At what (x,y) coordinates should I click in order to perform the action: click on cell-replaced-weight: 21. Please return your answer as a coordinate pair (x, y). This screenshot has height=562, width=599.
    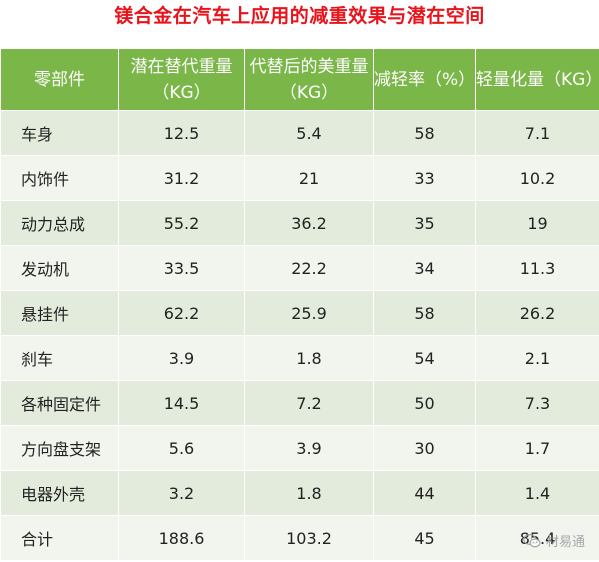
    Looking at the image, I should click on (309, 178).